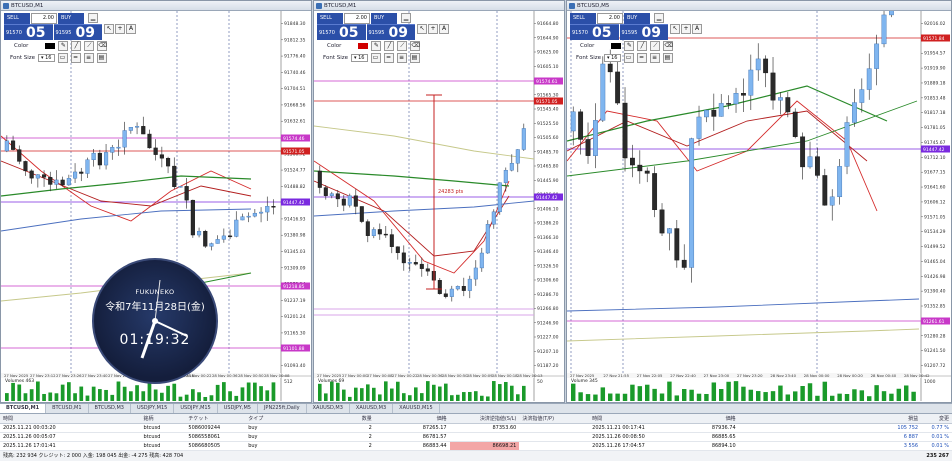  I want to click on tab-chart-4: USDJPY,M15, so click(153, 408).